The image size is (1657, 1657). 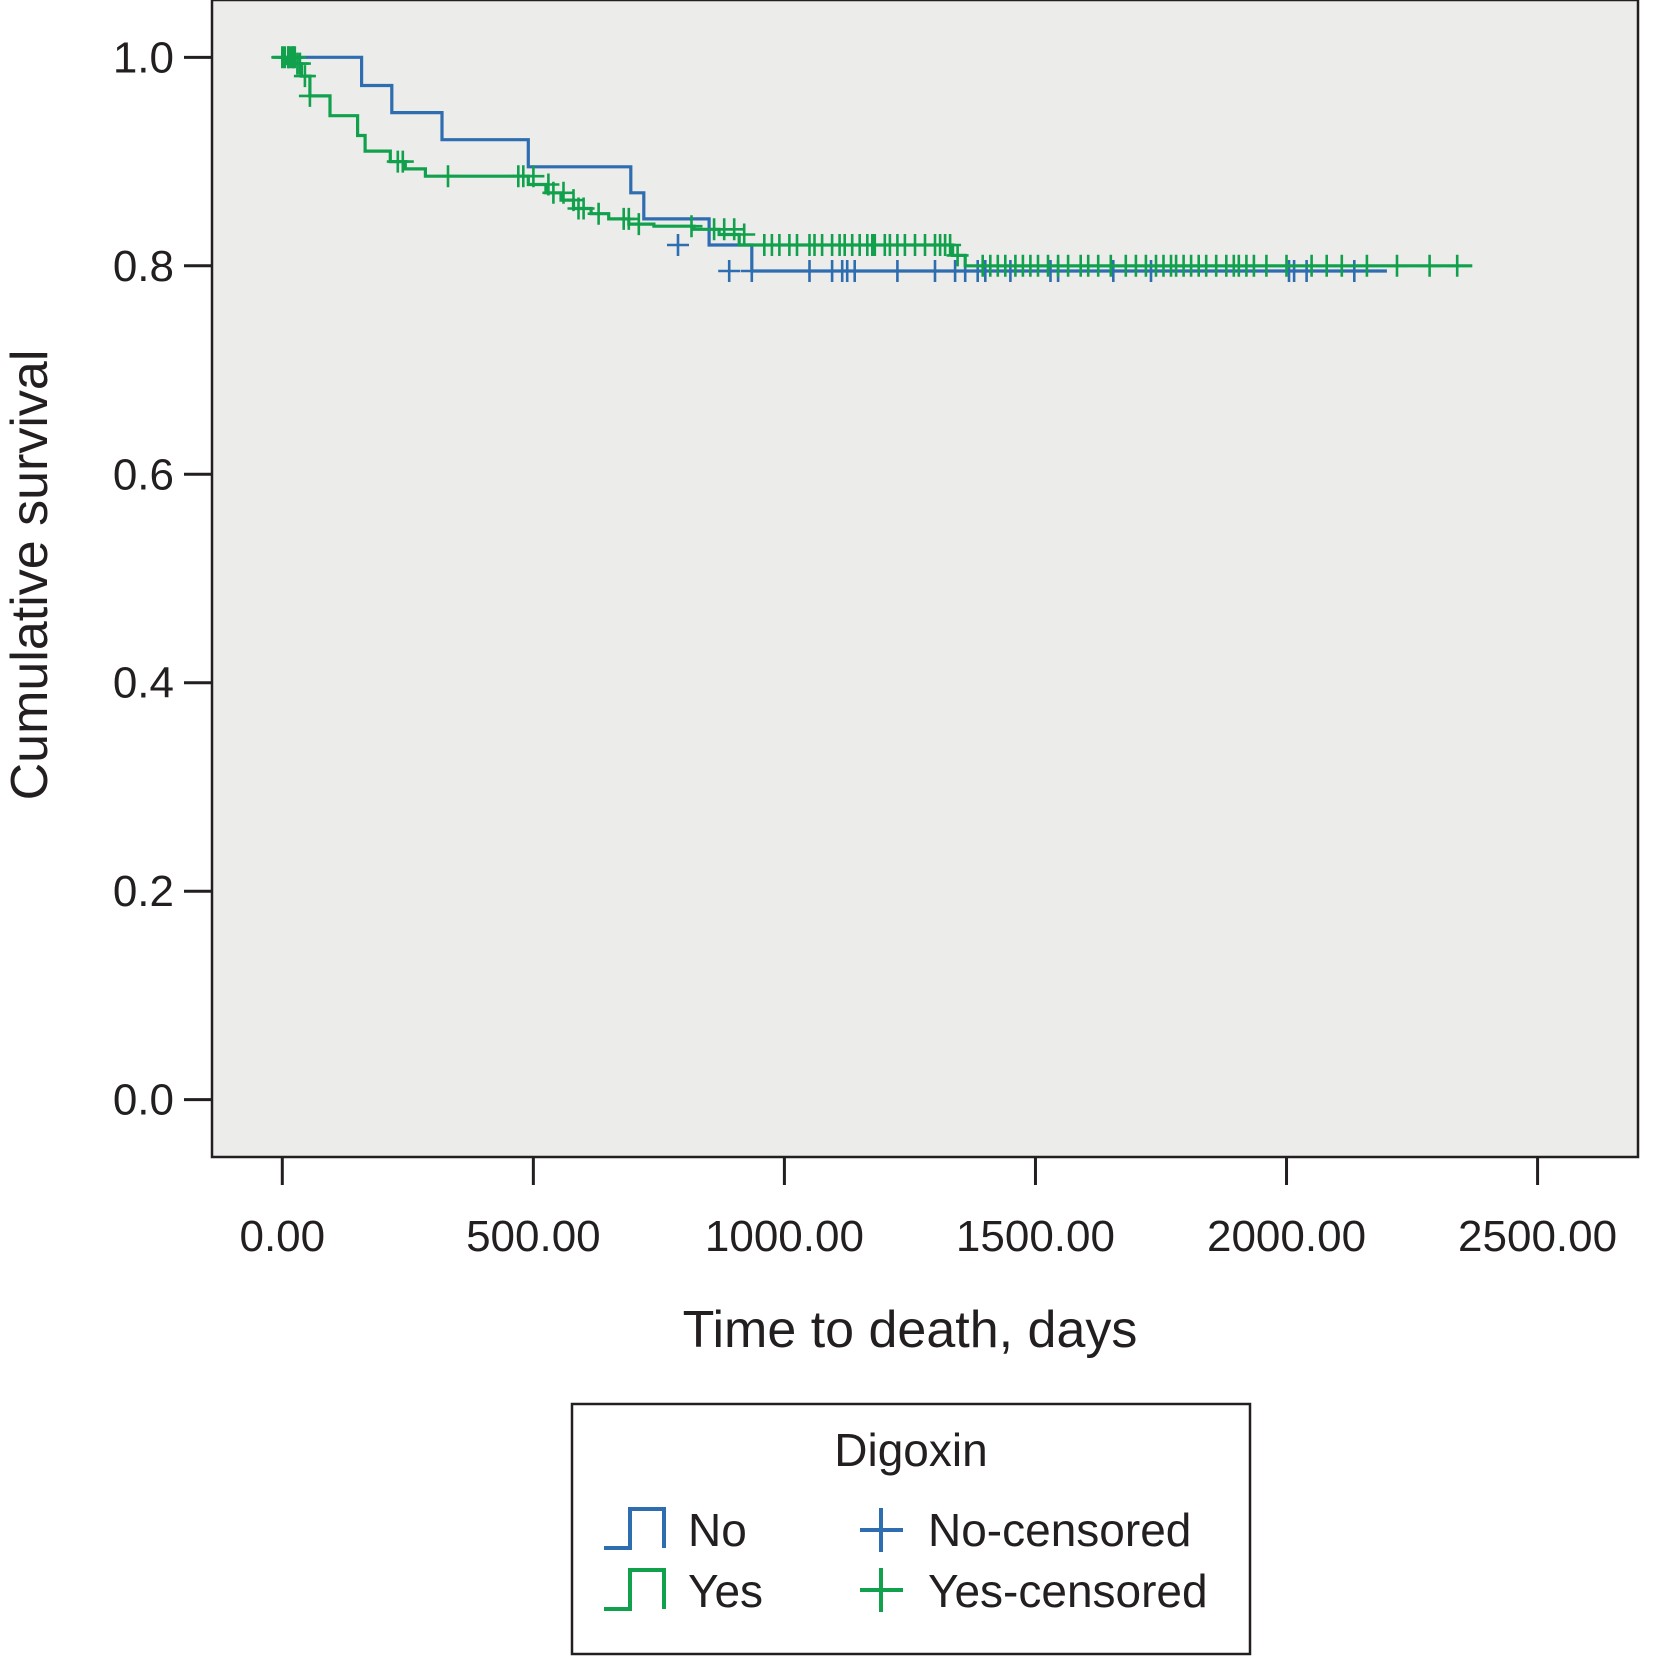 What do you see at coordinates (910, 1450) in the screenshot?
I see `legend-title: Digoxin` at bounding box center [910, 1450].